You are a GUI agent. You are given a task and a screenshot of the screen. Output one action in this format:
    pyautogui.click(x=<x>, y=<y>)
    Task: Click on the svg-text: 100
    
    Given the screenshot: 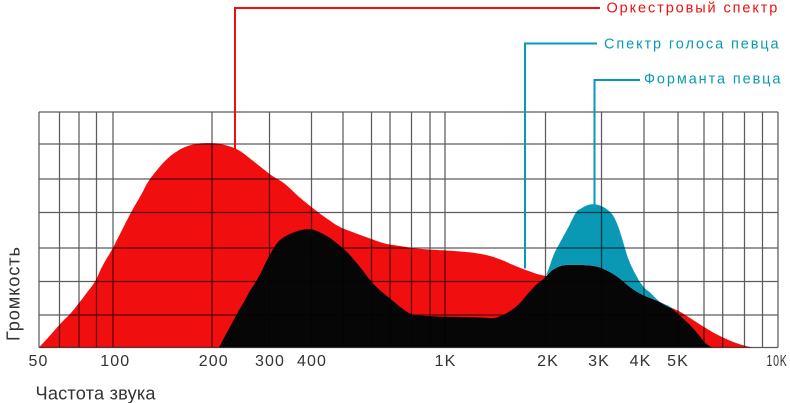 What is the action you would take?
    pyautogui.click(x=115, y=361)
    